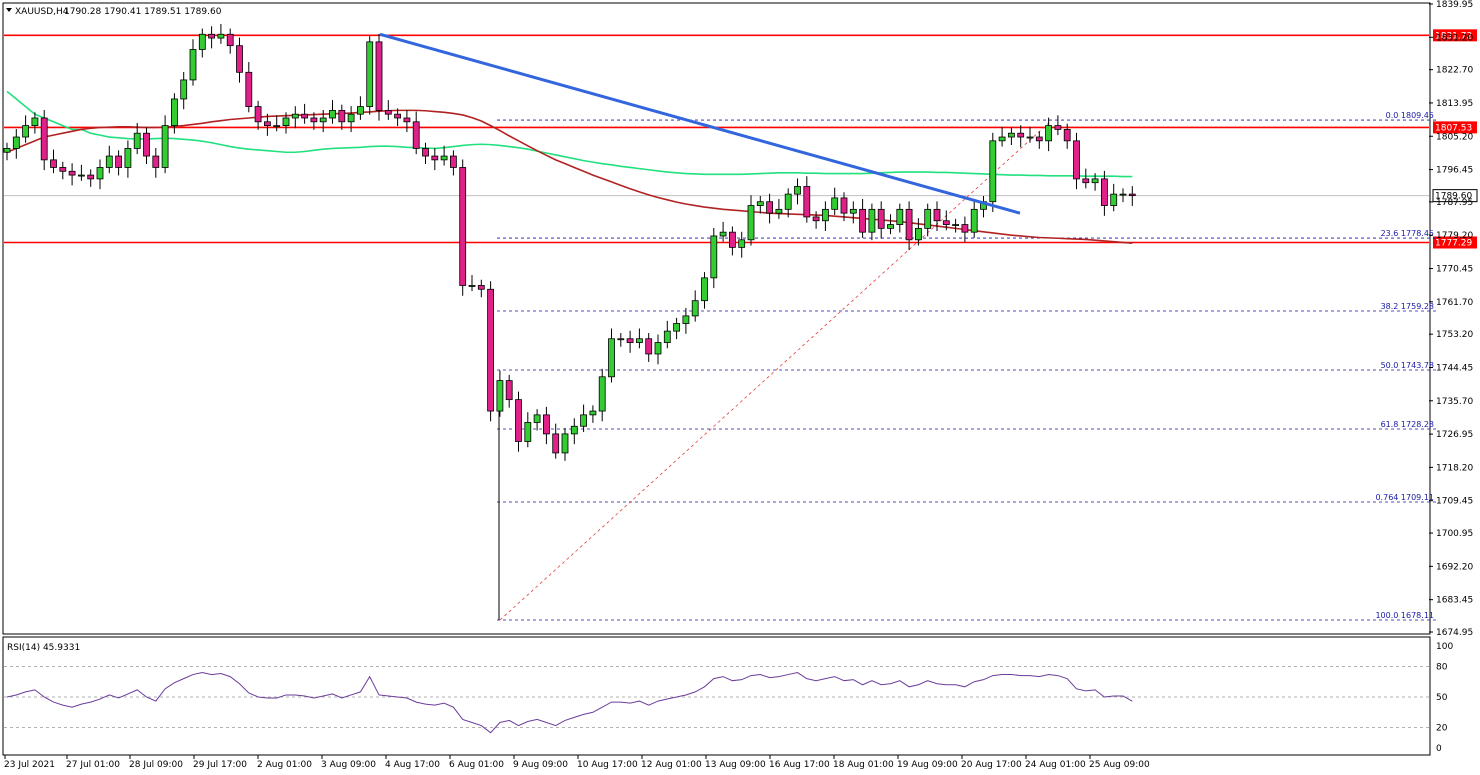 The height and width of the screenshot is (775, 1480). Describe the element at coordinates (728, 698) in the screenshot. I see `rsi-indicator: 100 80 50 20 0` at that location.